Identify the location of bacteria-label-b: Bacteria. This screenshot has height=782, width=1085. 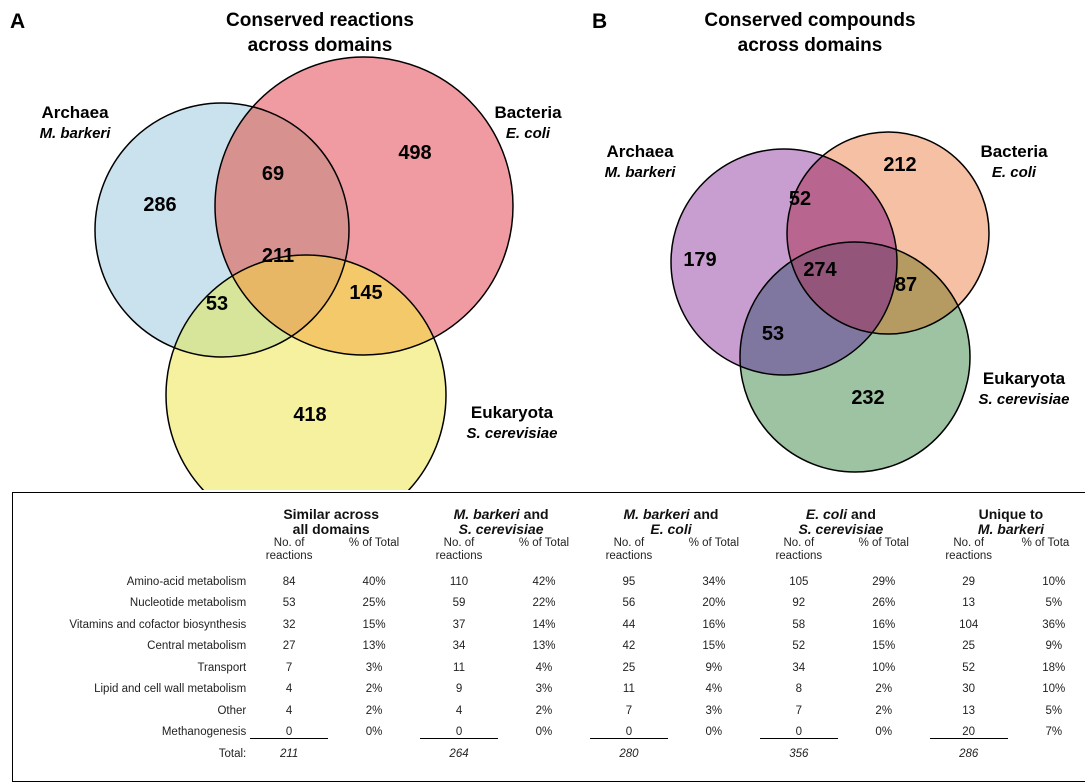
(1014, 151).